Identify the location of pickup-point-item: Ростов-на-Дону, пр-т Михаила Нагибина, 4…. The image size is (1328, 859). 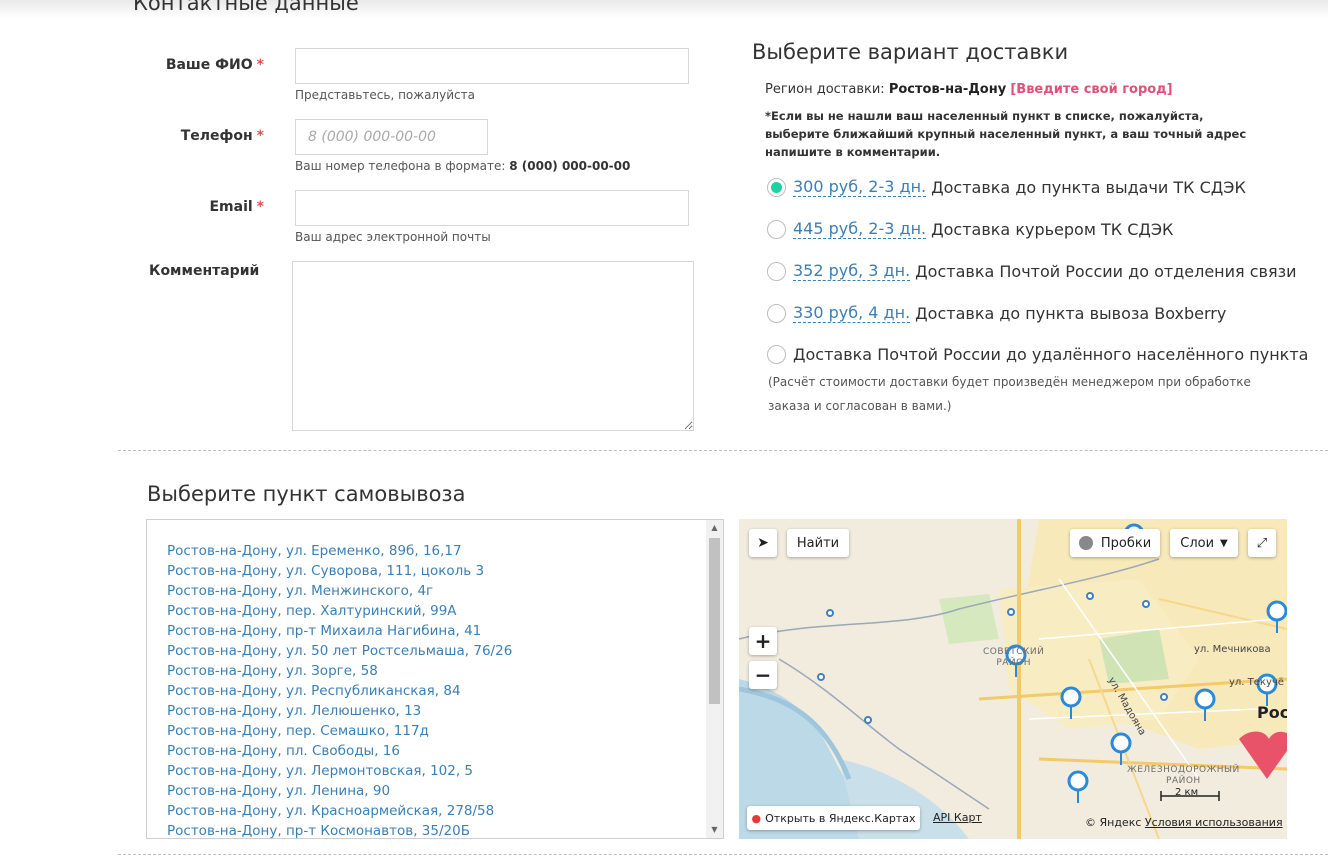
(324, 631).